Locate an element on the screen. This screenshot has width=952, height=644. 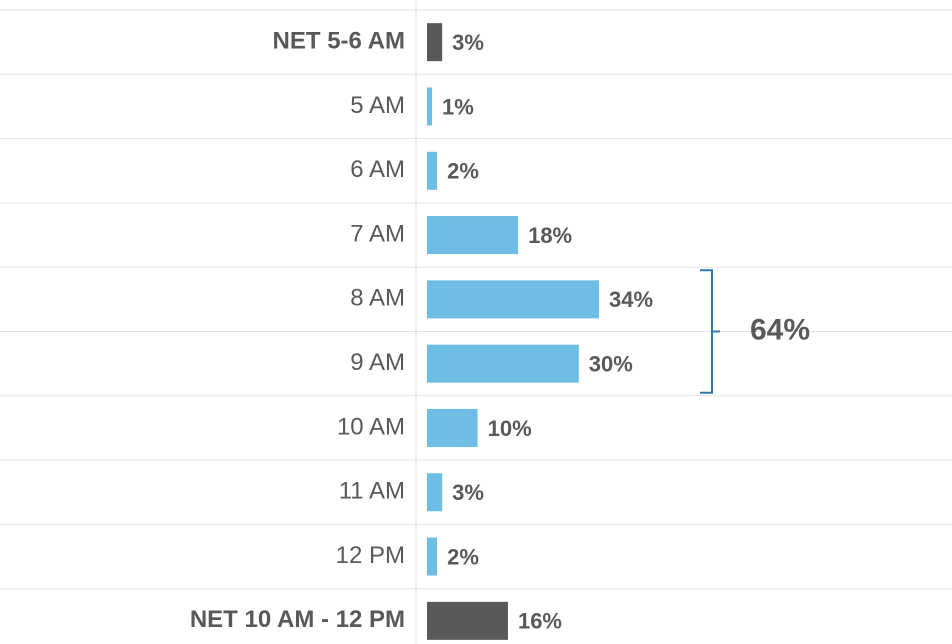
category-label: 11 AM is located at coordinates (372, 491).